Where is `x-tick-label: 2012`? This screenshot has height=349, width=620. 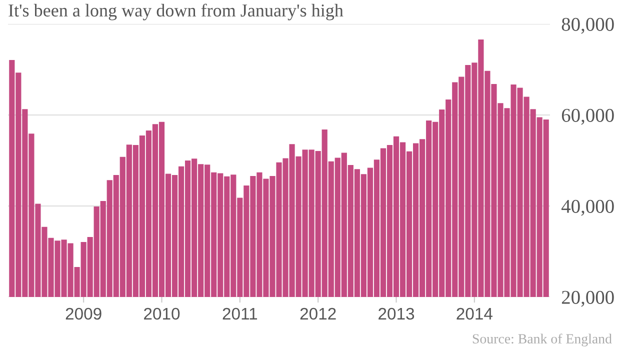 x-tick-label: 2012 is located at coordinates (318, 314).